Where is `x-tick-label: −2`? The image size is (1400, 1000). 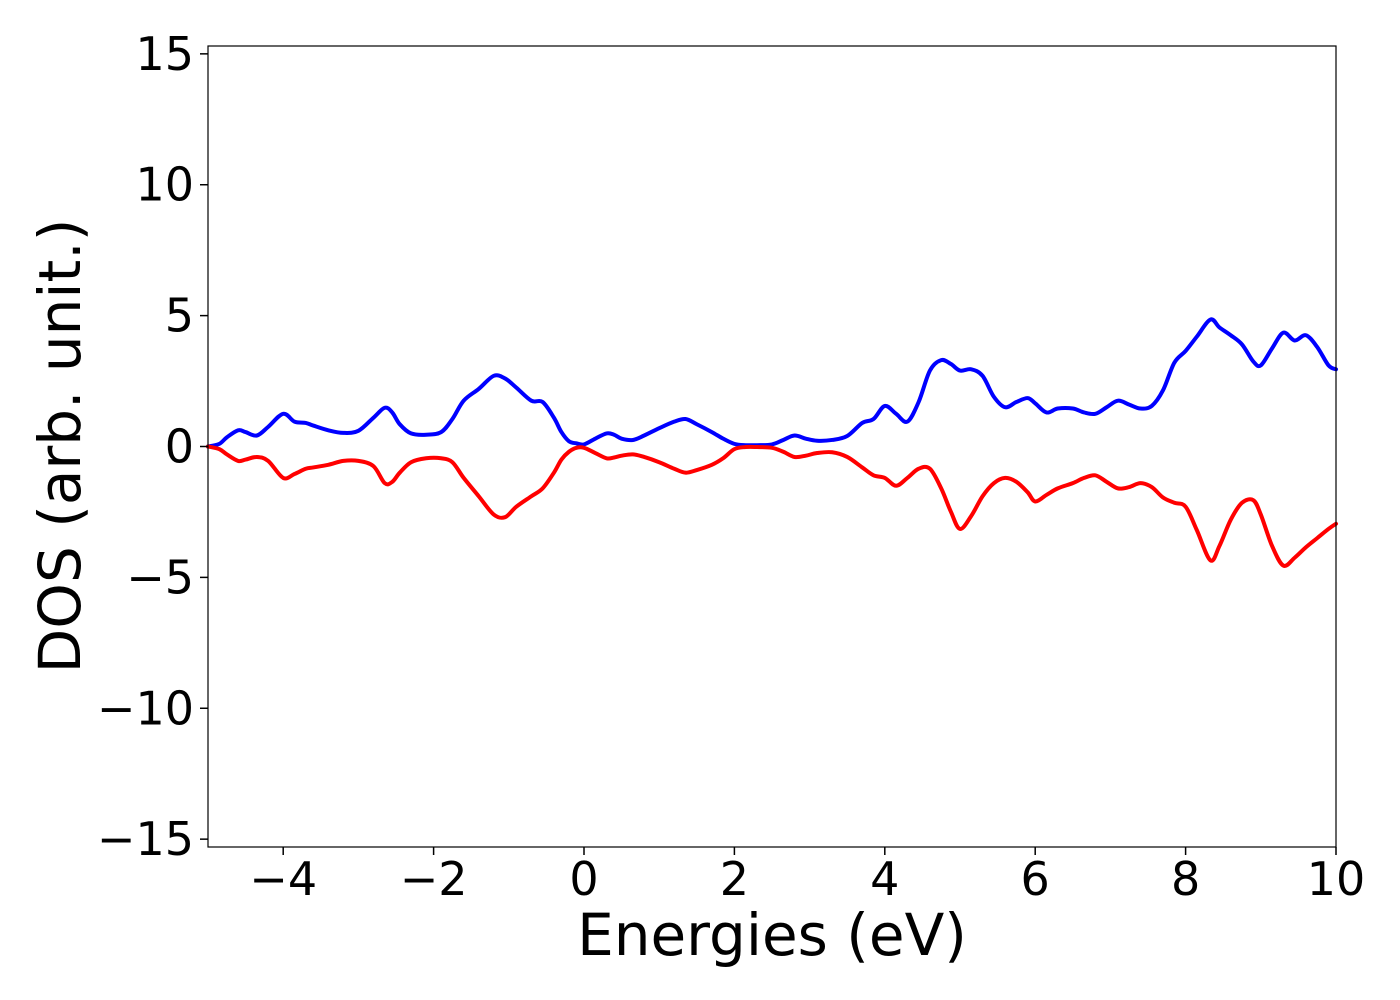
x-tick-label: −2 is located at coordinates (434, 879).